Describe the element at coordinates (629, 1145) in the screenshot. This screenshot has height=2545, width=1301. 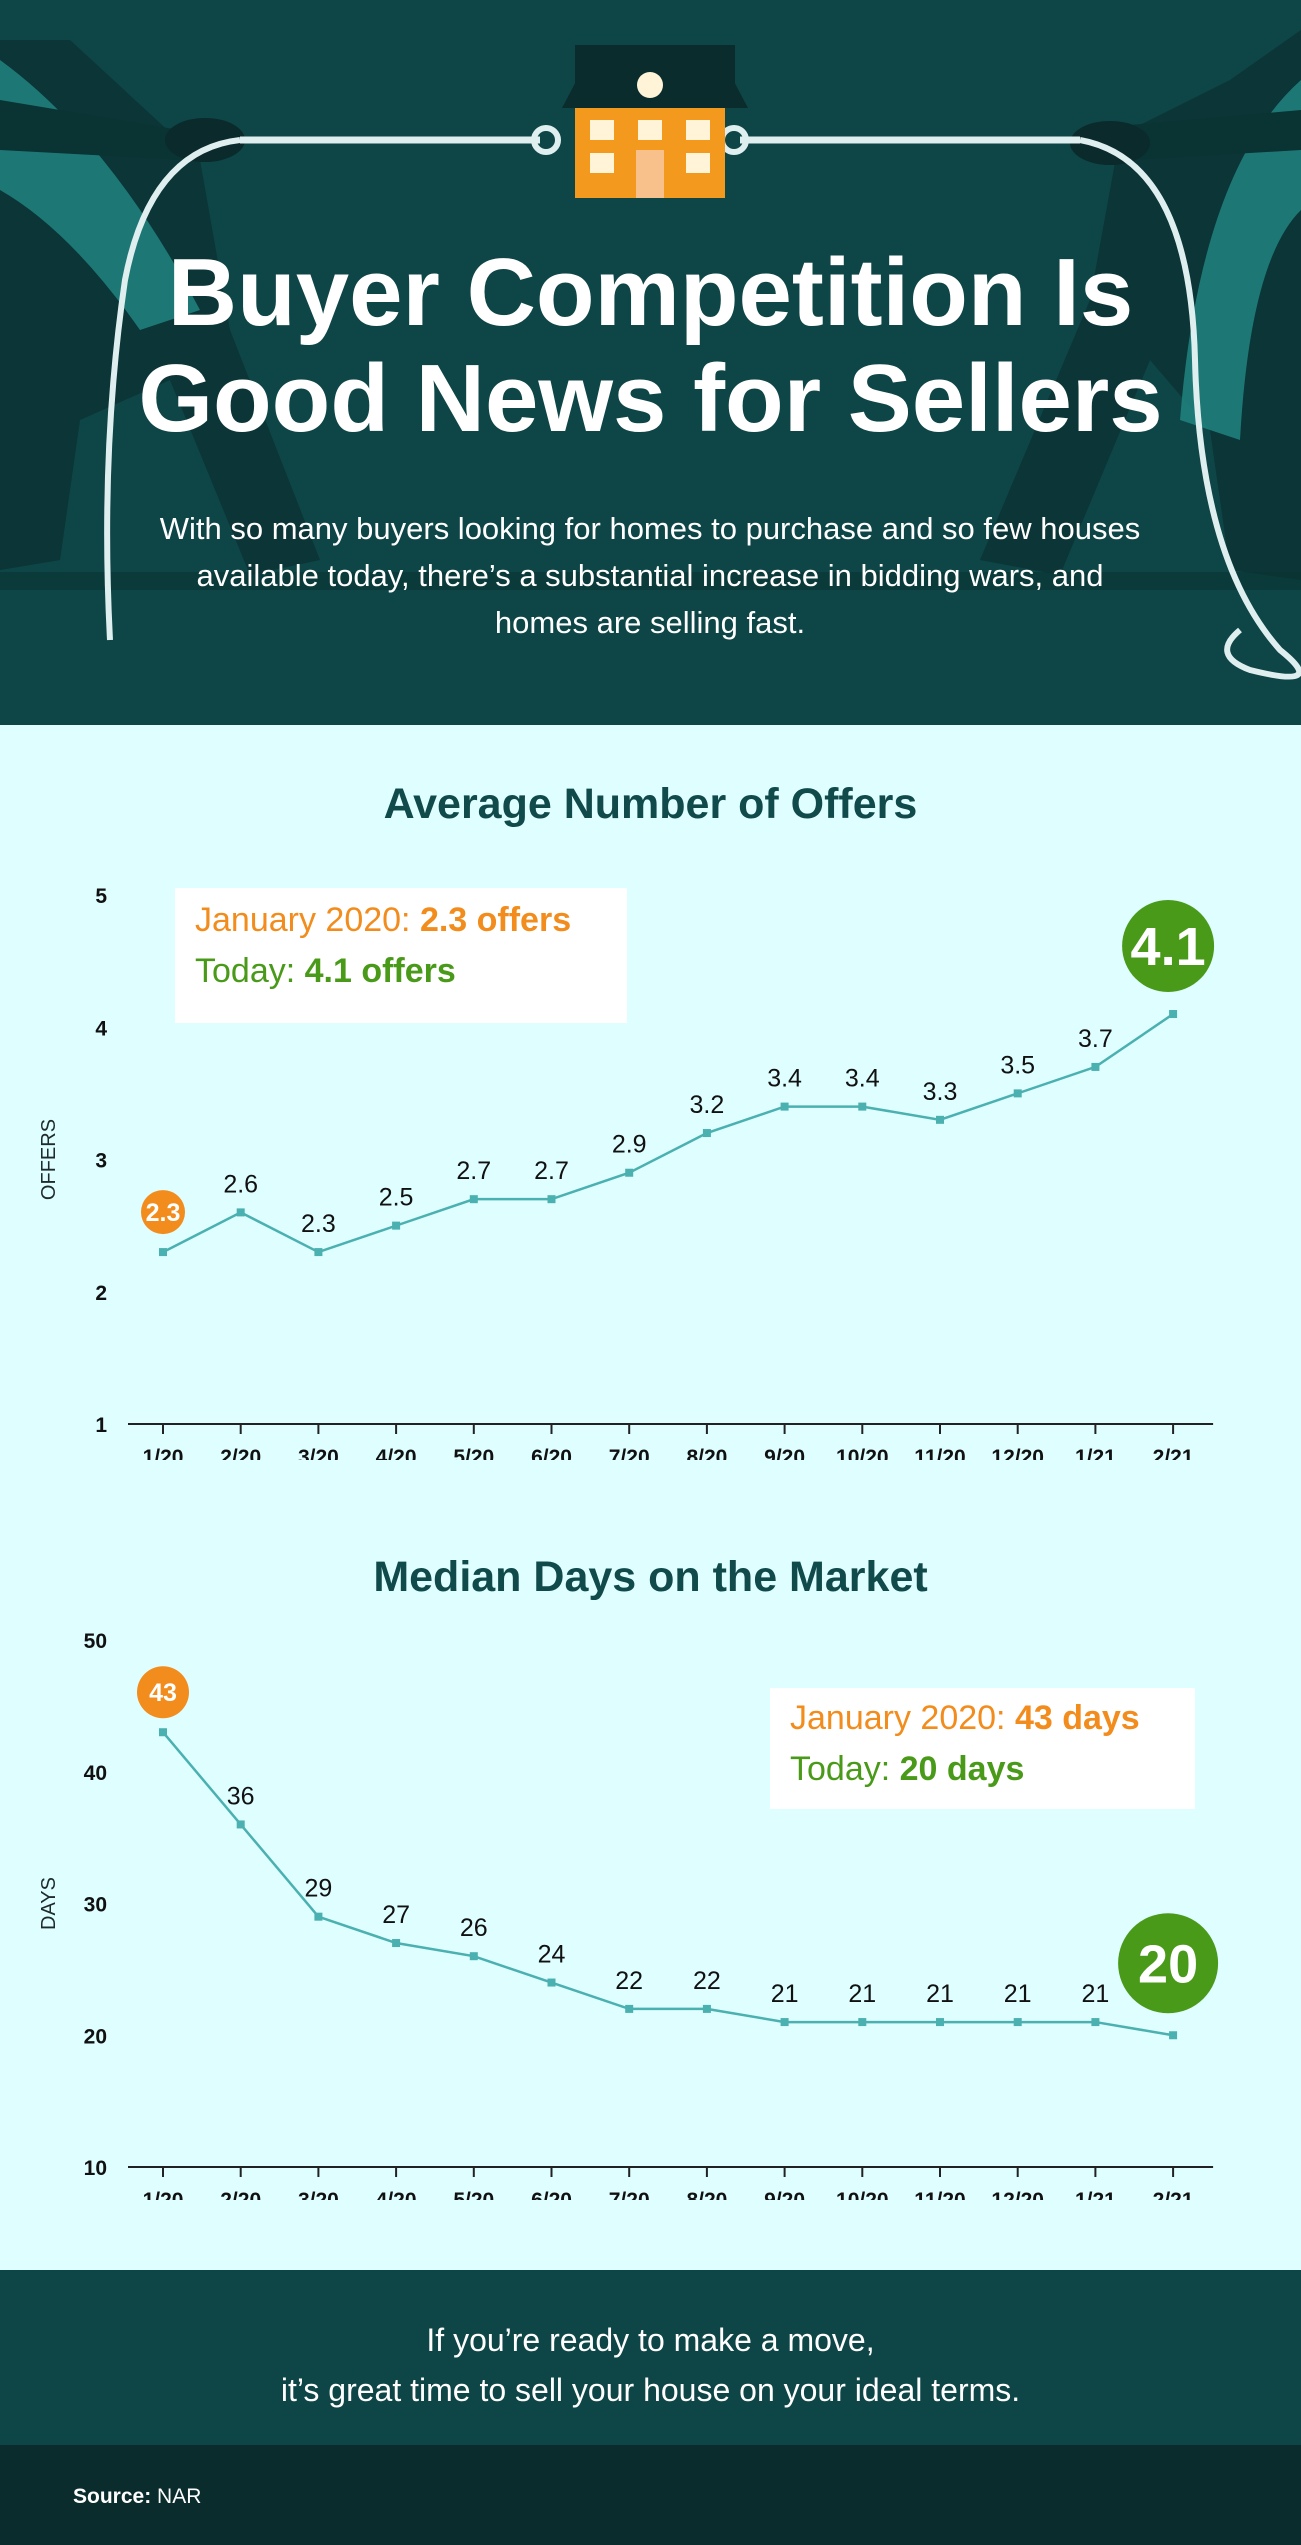
I see `offers-data-label: 2.9` at that location.